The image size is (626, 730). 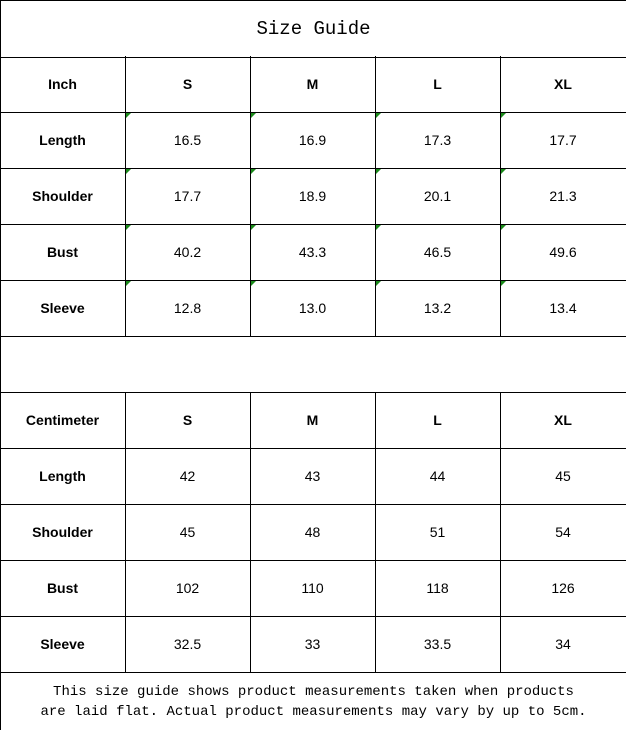 I want to click on measurement-cell-text: 34, so click(x=563, y=644).